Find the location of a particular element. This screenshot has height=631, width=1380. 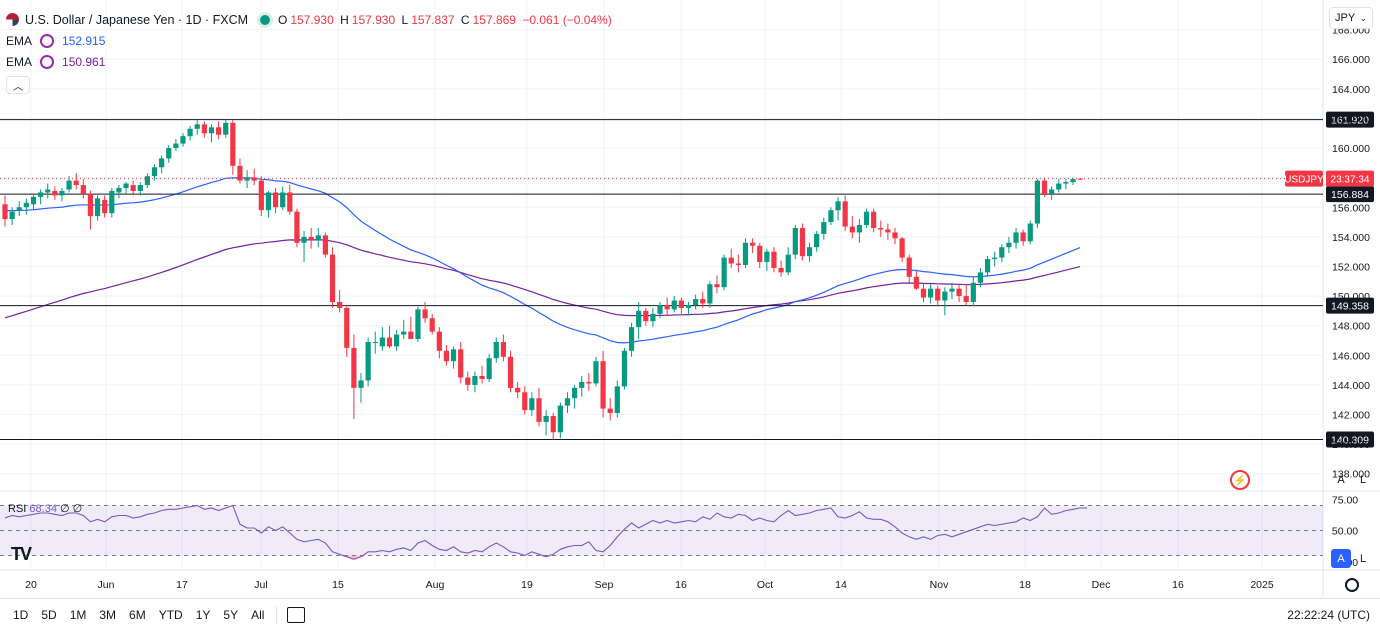

gear-icon is located at coordinates (1352, 585).